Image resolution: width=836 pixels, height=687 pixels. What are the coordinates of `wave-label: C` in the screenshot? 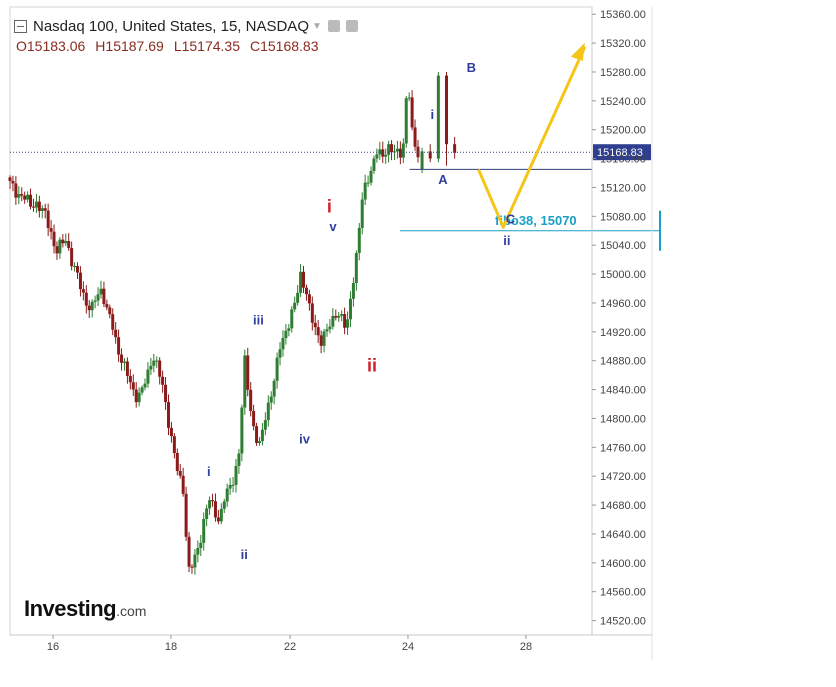 It's located at (511, 219).